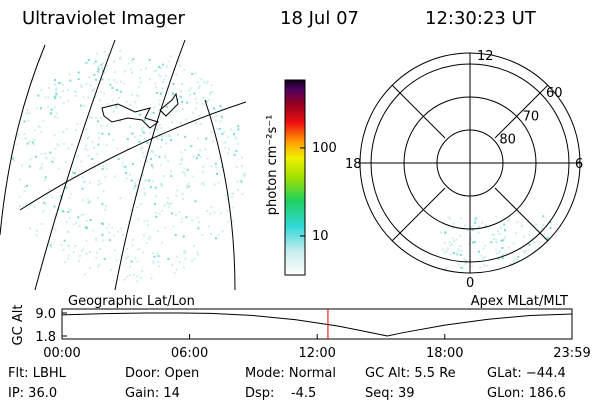 The height and width of the screenshot is (400, 600). What do you see at coordinates (295, 177) in the screenshot?
I see `colorbar` at bounding box center [295, 177].